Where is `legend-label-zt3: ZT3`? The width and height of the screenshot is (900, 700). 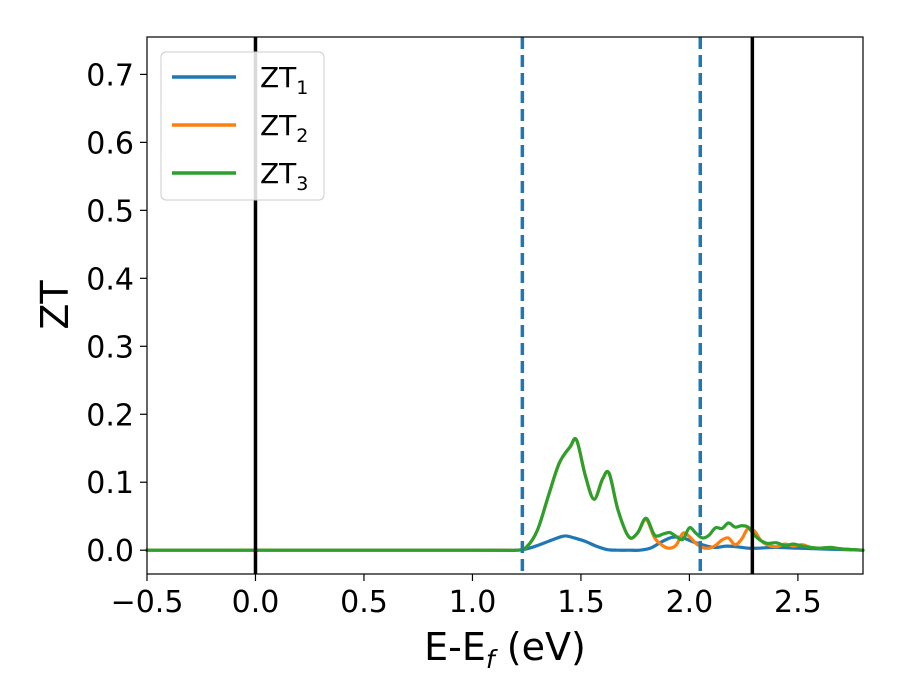
legend-label-zt3: ZT3 is located at coordinates (284, 176).